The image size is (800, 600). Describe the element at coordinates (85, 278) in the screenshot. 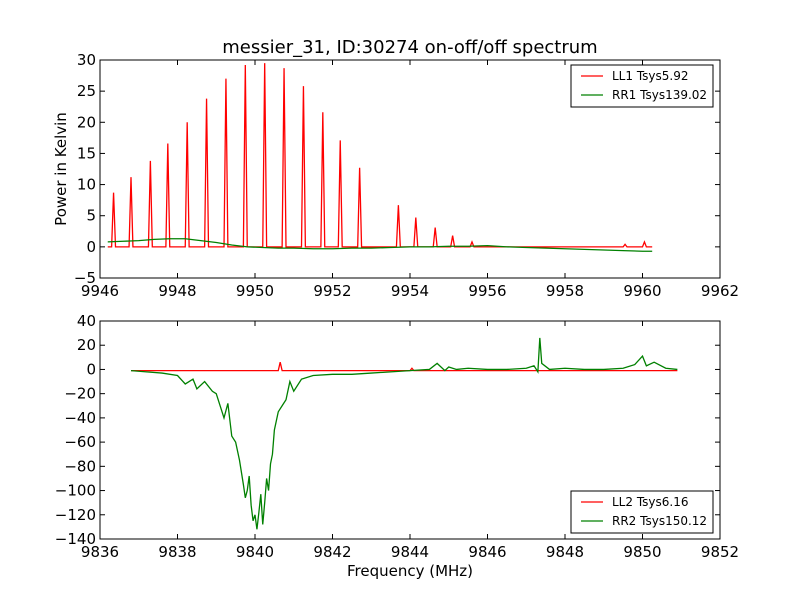

I see `y-tick-label: −5` at that location.